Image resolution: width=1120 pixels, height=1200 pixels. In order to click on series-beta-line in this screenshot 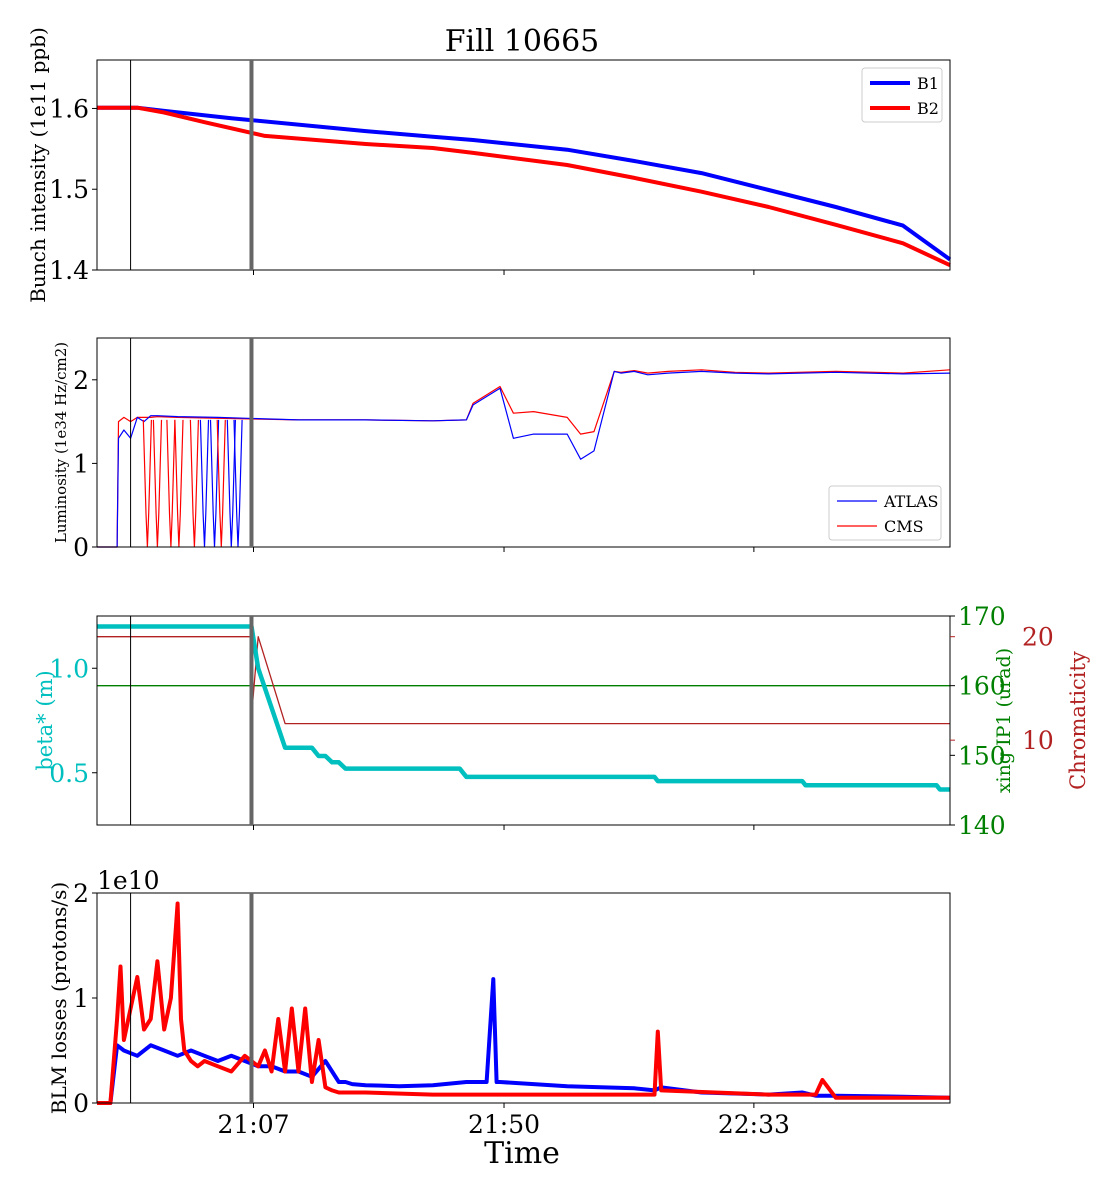, I will do `click(523, 708)`.